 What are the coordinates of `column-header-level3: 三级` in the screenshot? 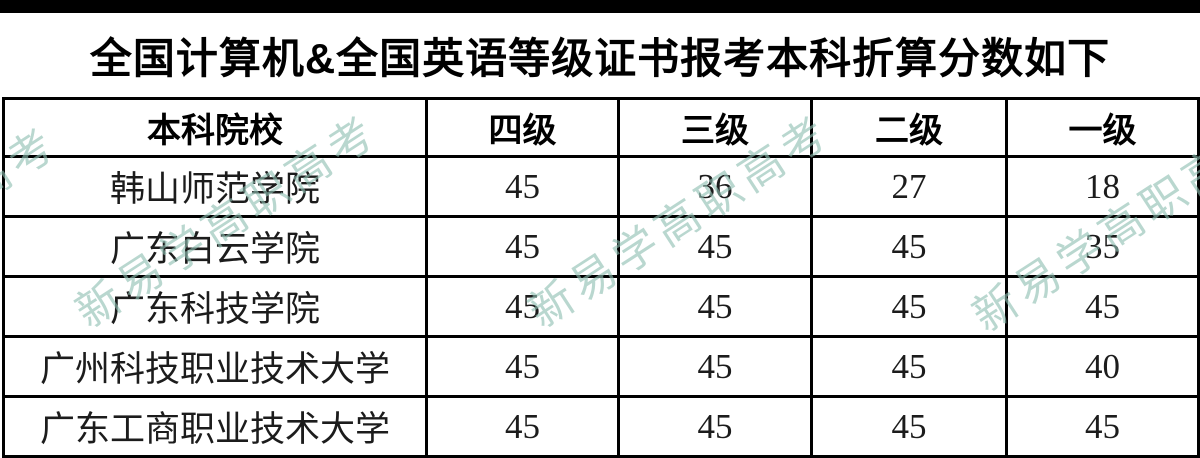 It's located at (715, 127).